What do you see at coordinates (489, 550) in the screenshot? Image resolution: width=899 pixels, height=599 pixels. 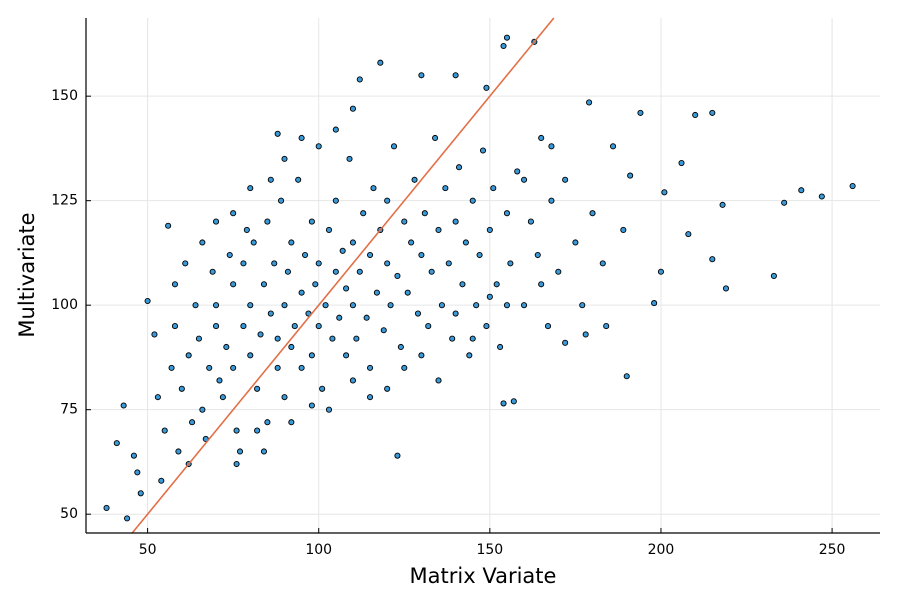 I see `x-tick-label: 150` at bounding box center [489, 550].